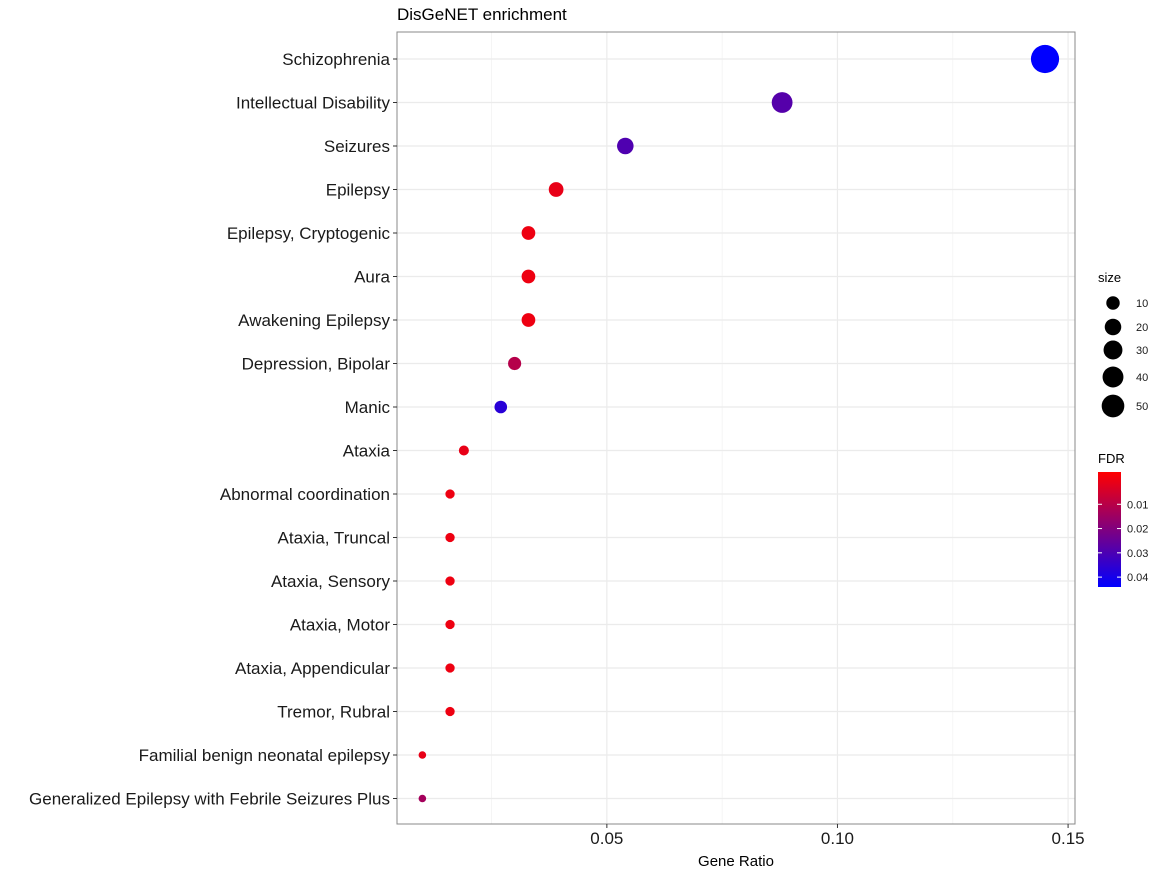 This screenshot has height=877, width=1167. Describe the element at coordinates (314, 320) in the screenshot. I see `category-label: Awakening Epilepsy` at that location.